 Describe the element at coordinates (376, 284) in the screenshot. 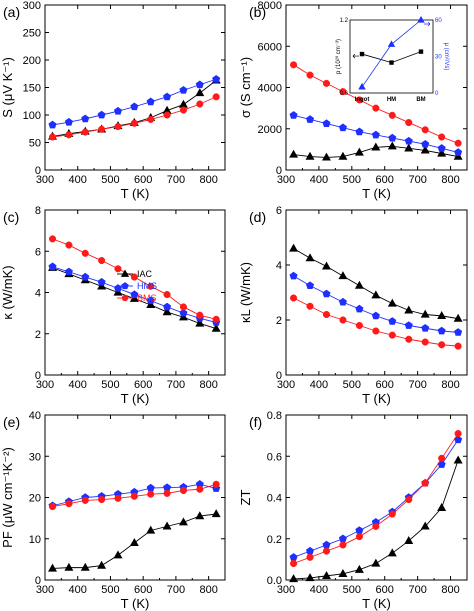

I see `series-line-iac` at that location.